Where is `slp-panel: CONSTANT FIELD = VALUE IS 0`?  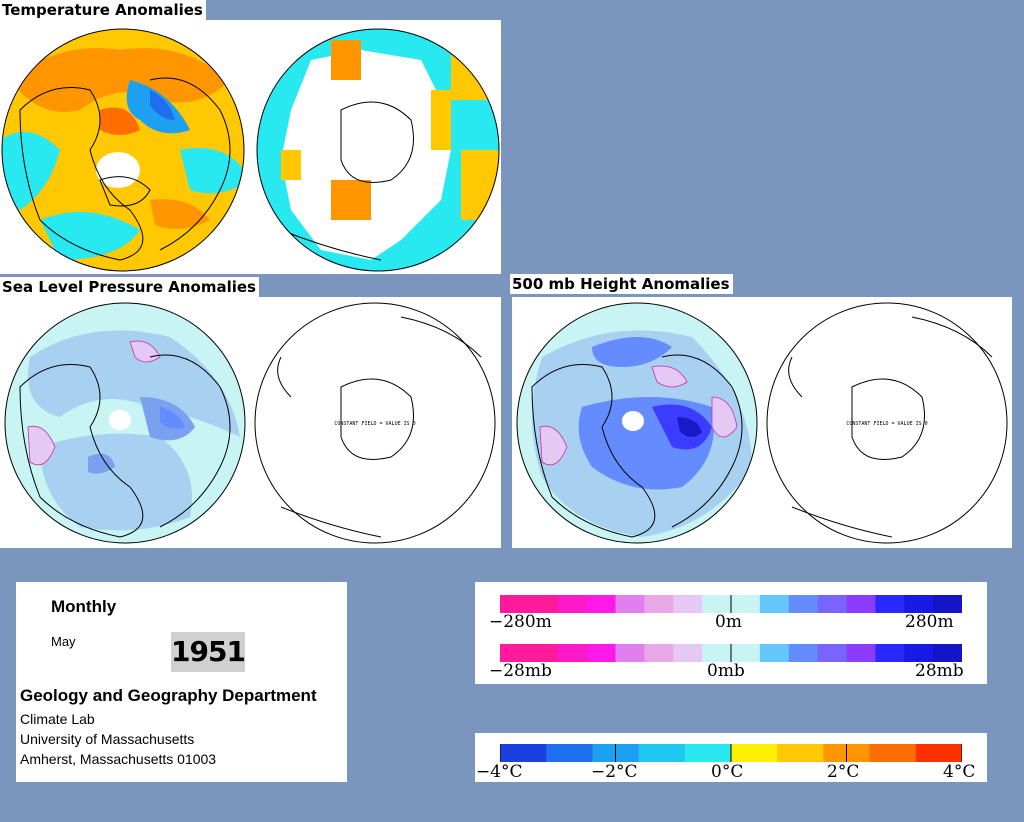
slp-panel: CONSTANT FIELD = VALUE IS 0 is located at coordinates (250, 422).